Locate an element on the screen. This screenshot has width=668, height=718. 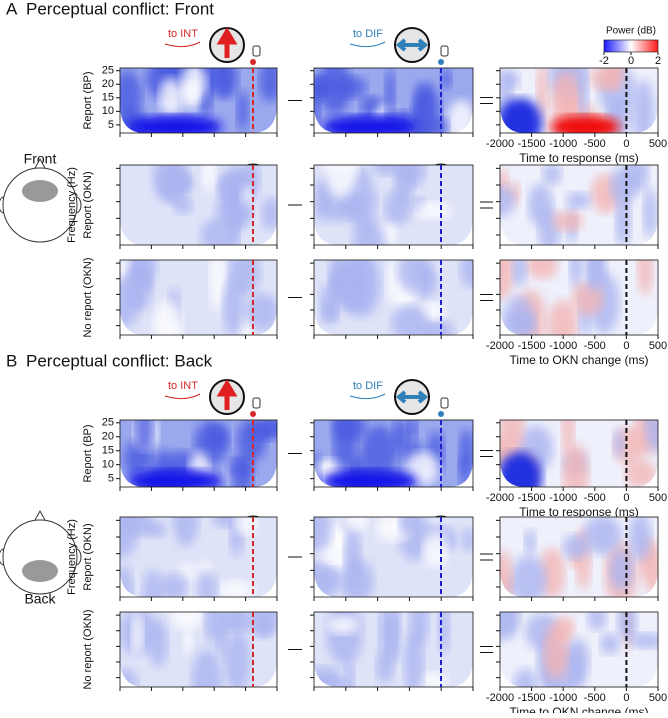
row-label: No report (OKN) is located at coordinates (88, 649).